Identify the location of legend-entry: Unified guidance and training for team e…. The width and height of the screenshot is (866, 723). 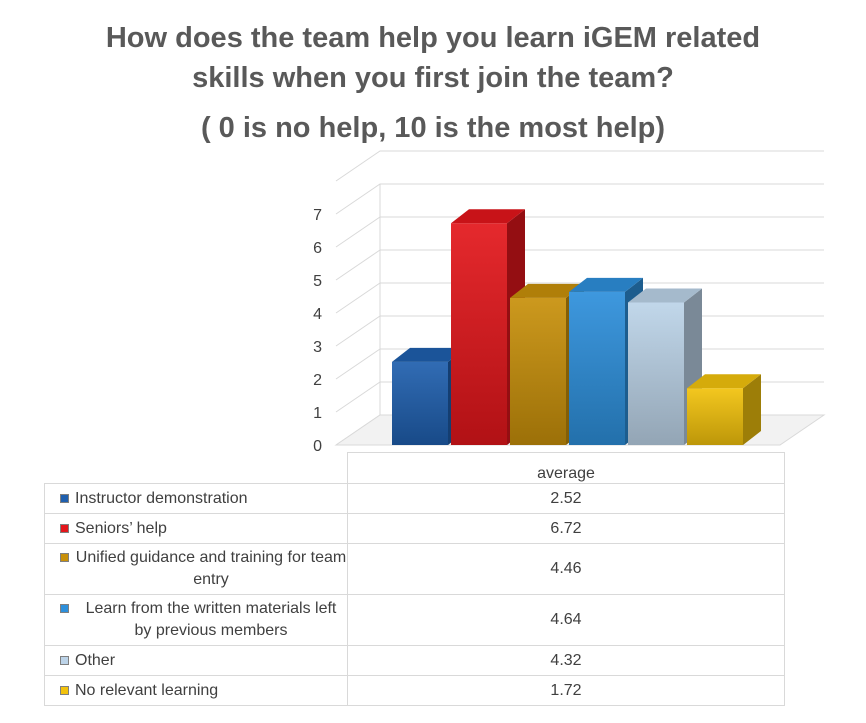
(196, 569).